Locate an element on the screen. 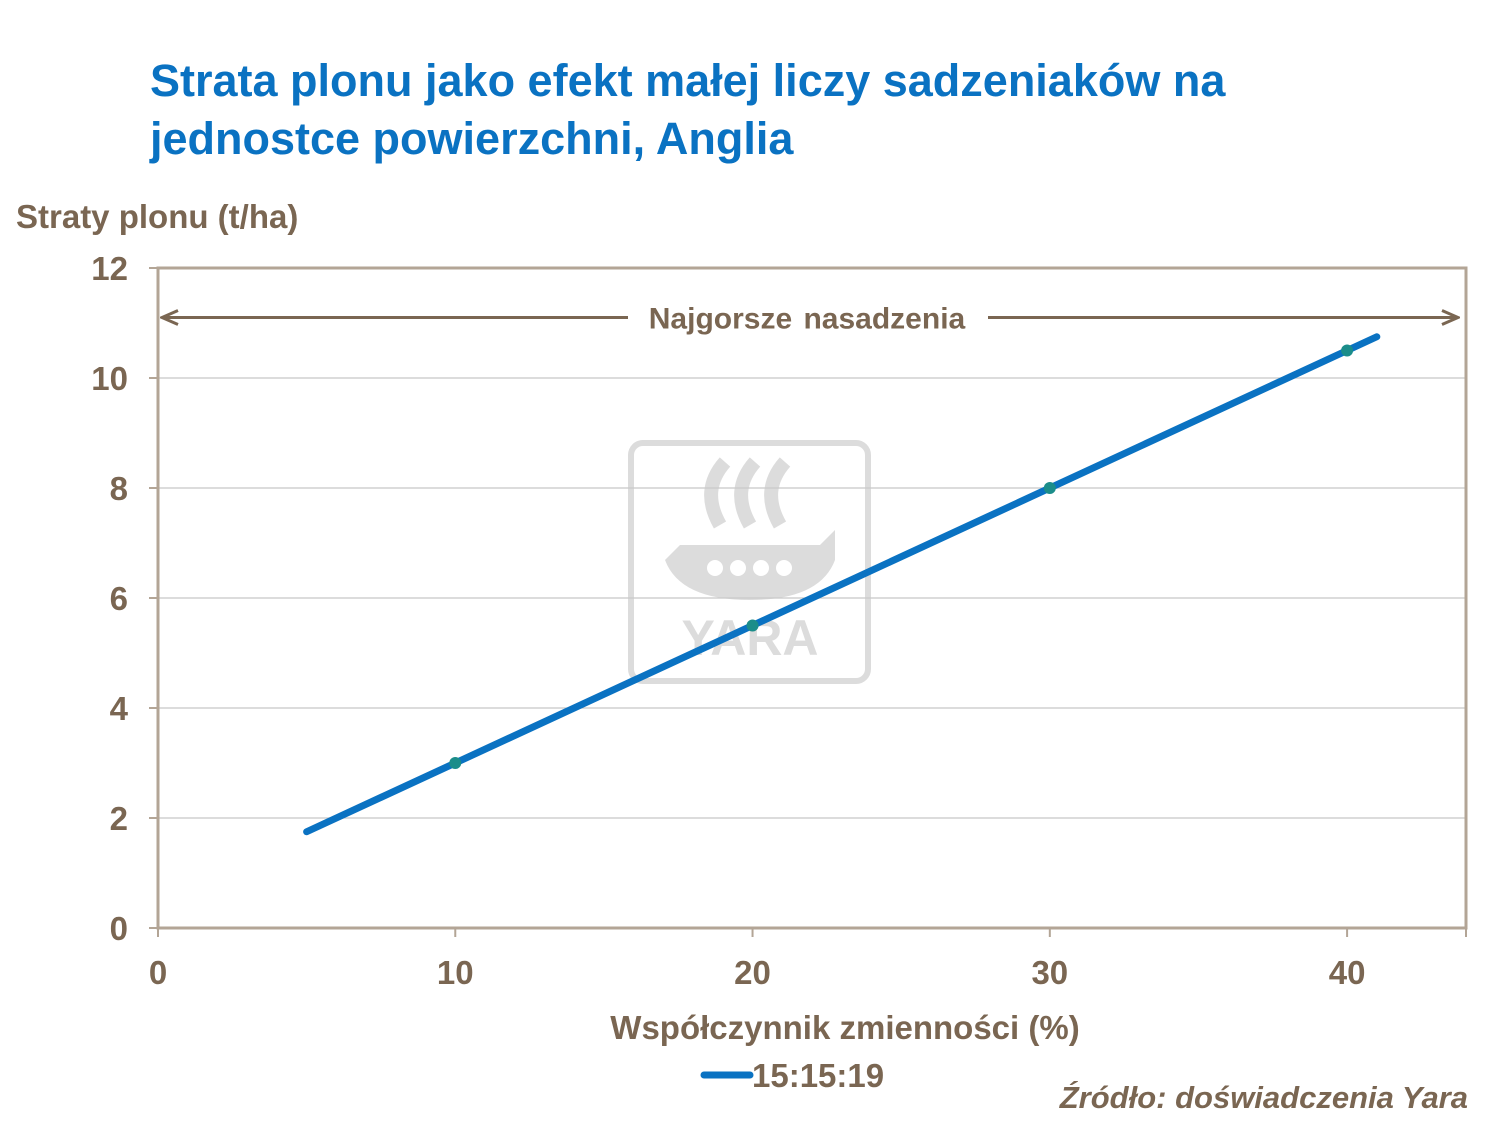  watermark-text: YARA is located at coordinates (749, 638).